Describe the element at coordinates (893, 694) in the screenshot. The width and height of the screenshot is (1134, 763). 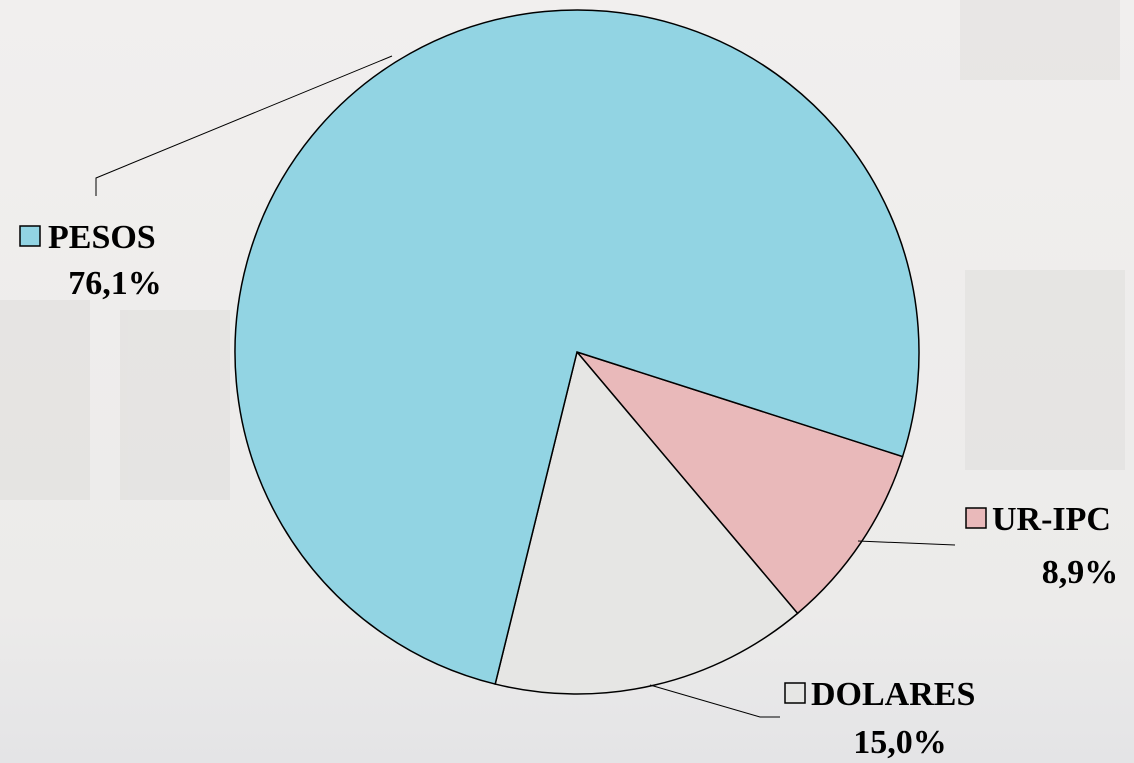
I see `slice-label: DOLARES` at that location.